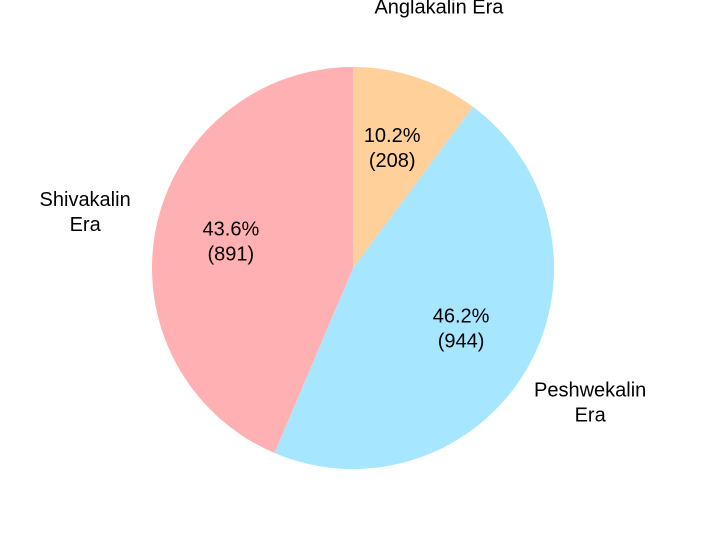 This screenshot has height=536, width=710. I want to click on category-label: Anglakalin Era, so click(439, 9).